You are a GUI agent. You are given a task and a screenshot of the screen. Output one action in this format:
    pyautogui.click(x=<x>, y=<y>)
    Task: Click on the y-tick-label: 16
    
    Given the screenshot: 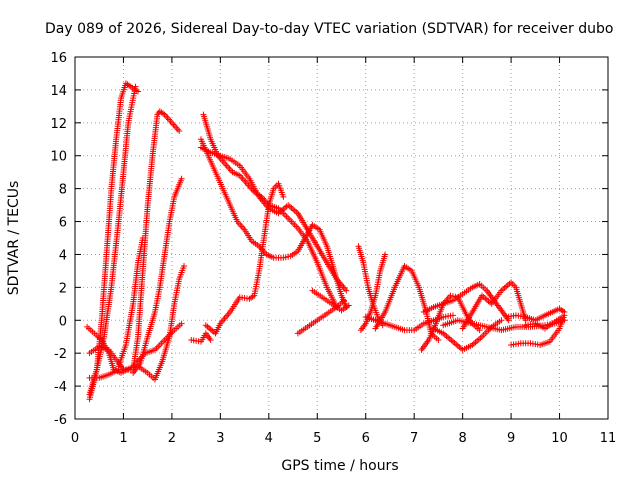 What is the action you would take?
    pyautogui.click(x=58, y=58)
    